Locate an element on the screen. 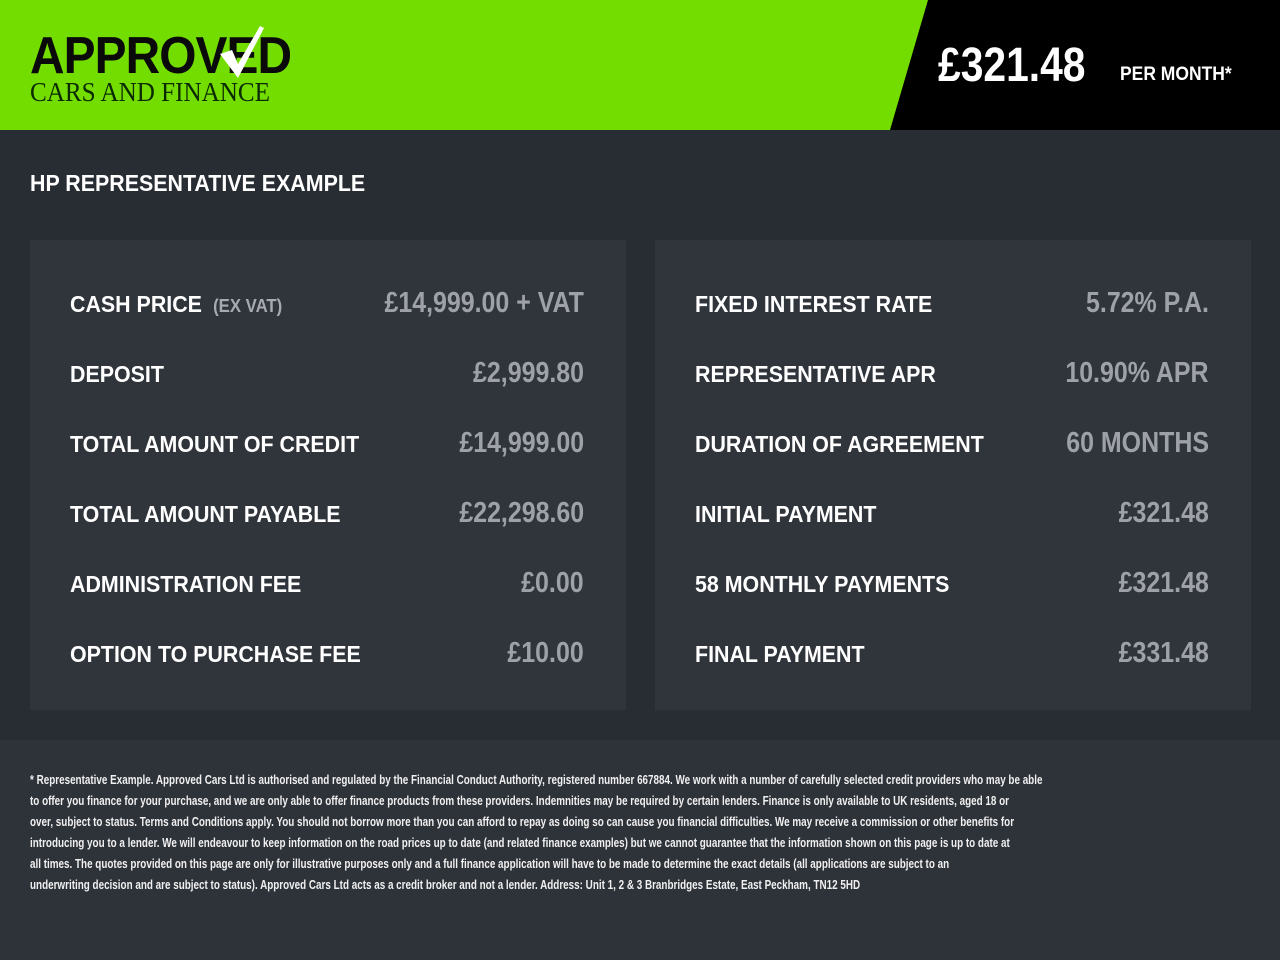 The width and height of the screenshot is (1280, 960). per-month-label: PER MONTH* is located at coordinates (1176, 74).